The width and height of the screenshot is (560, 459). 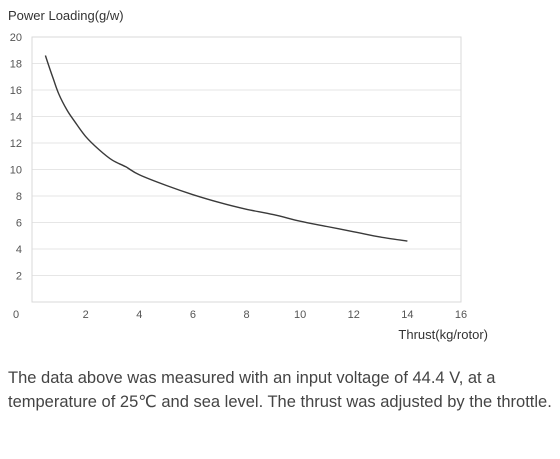 I want to click on y-tick-labels: 2 4 6 8 10 12 14 16 18 20, so click(x=16, y=157).